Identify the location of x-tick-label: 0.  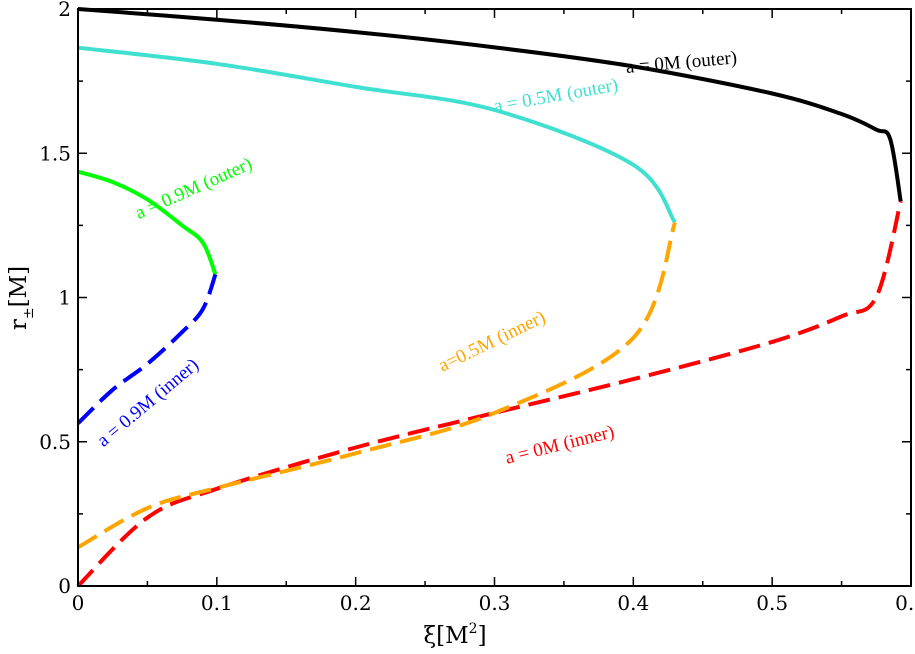
(78, 603).